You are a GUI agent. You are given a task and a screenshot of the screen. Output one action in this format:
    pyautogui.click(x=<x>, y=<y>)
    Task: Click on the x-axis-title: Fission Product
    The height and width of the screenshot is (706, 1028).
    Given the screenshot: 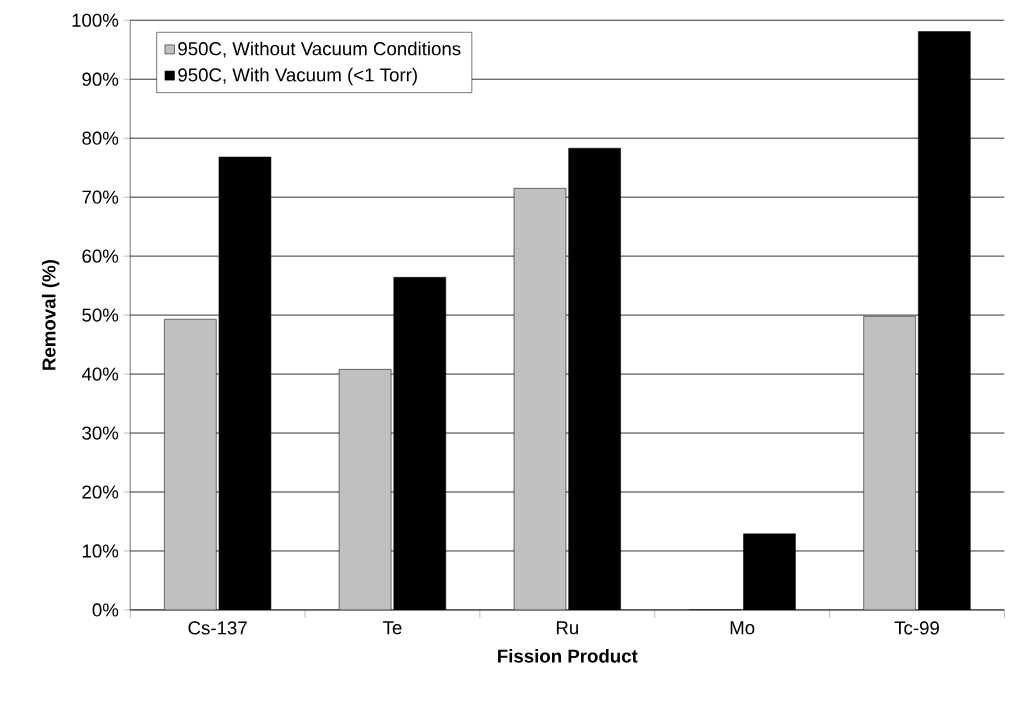 What is the action you would take?
    pyautogui.click(x=568, y=655)
    